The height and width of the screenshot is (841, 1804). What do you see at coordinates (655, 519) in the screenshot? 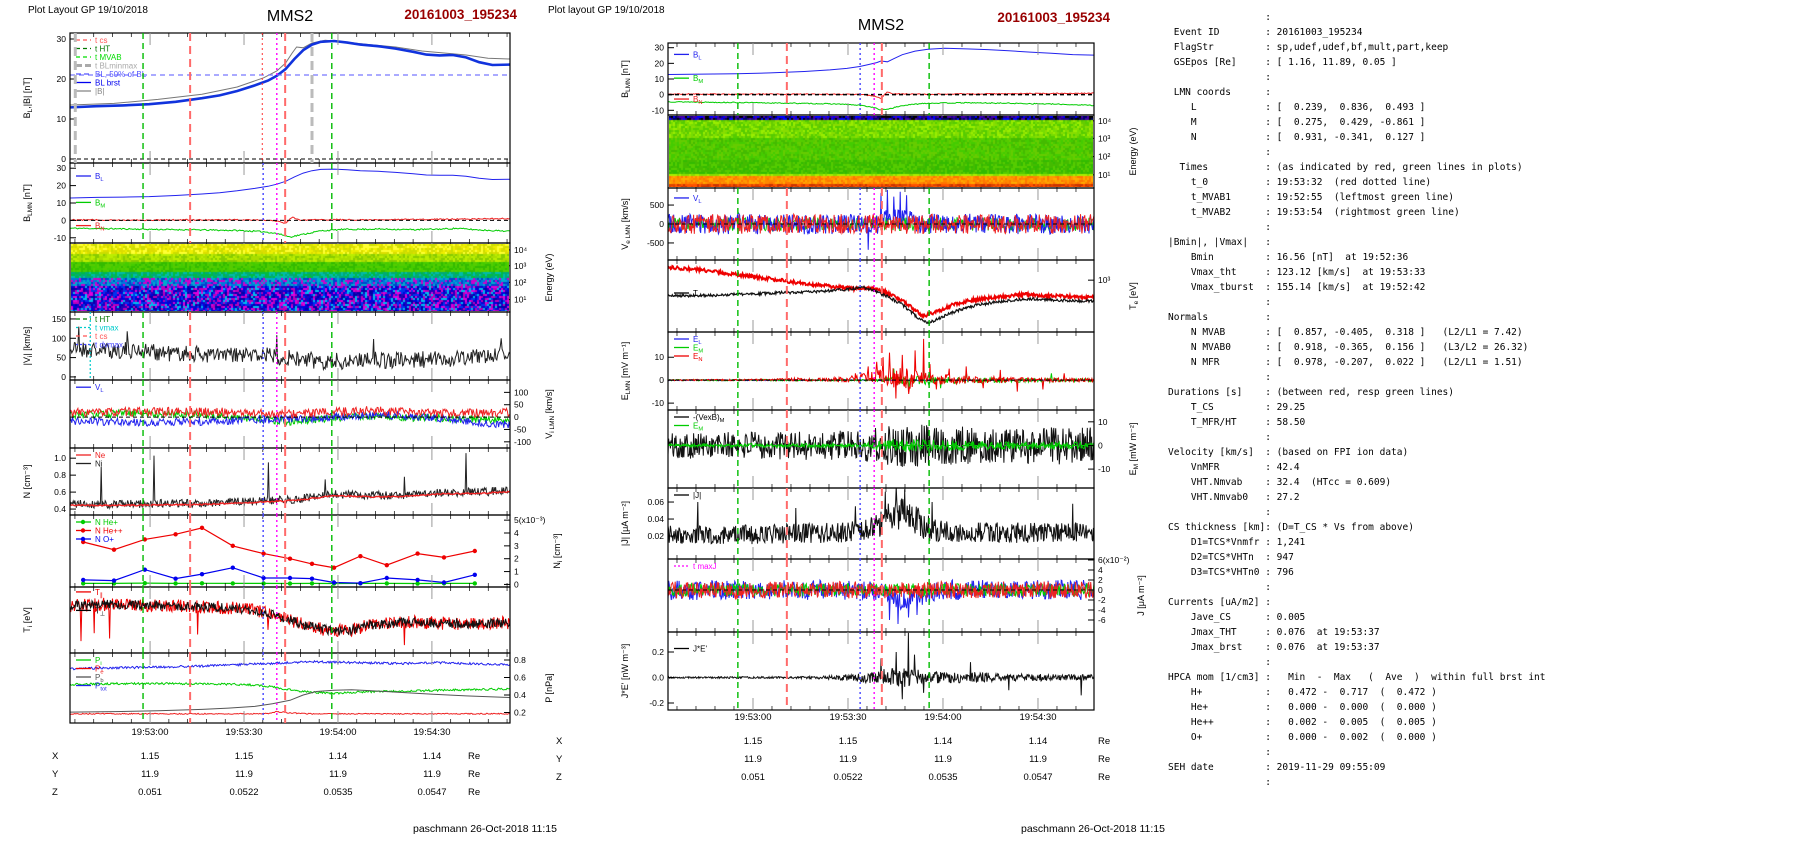
I see `svg-text: 0.04` at bounding box center [655, 519].